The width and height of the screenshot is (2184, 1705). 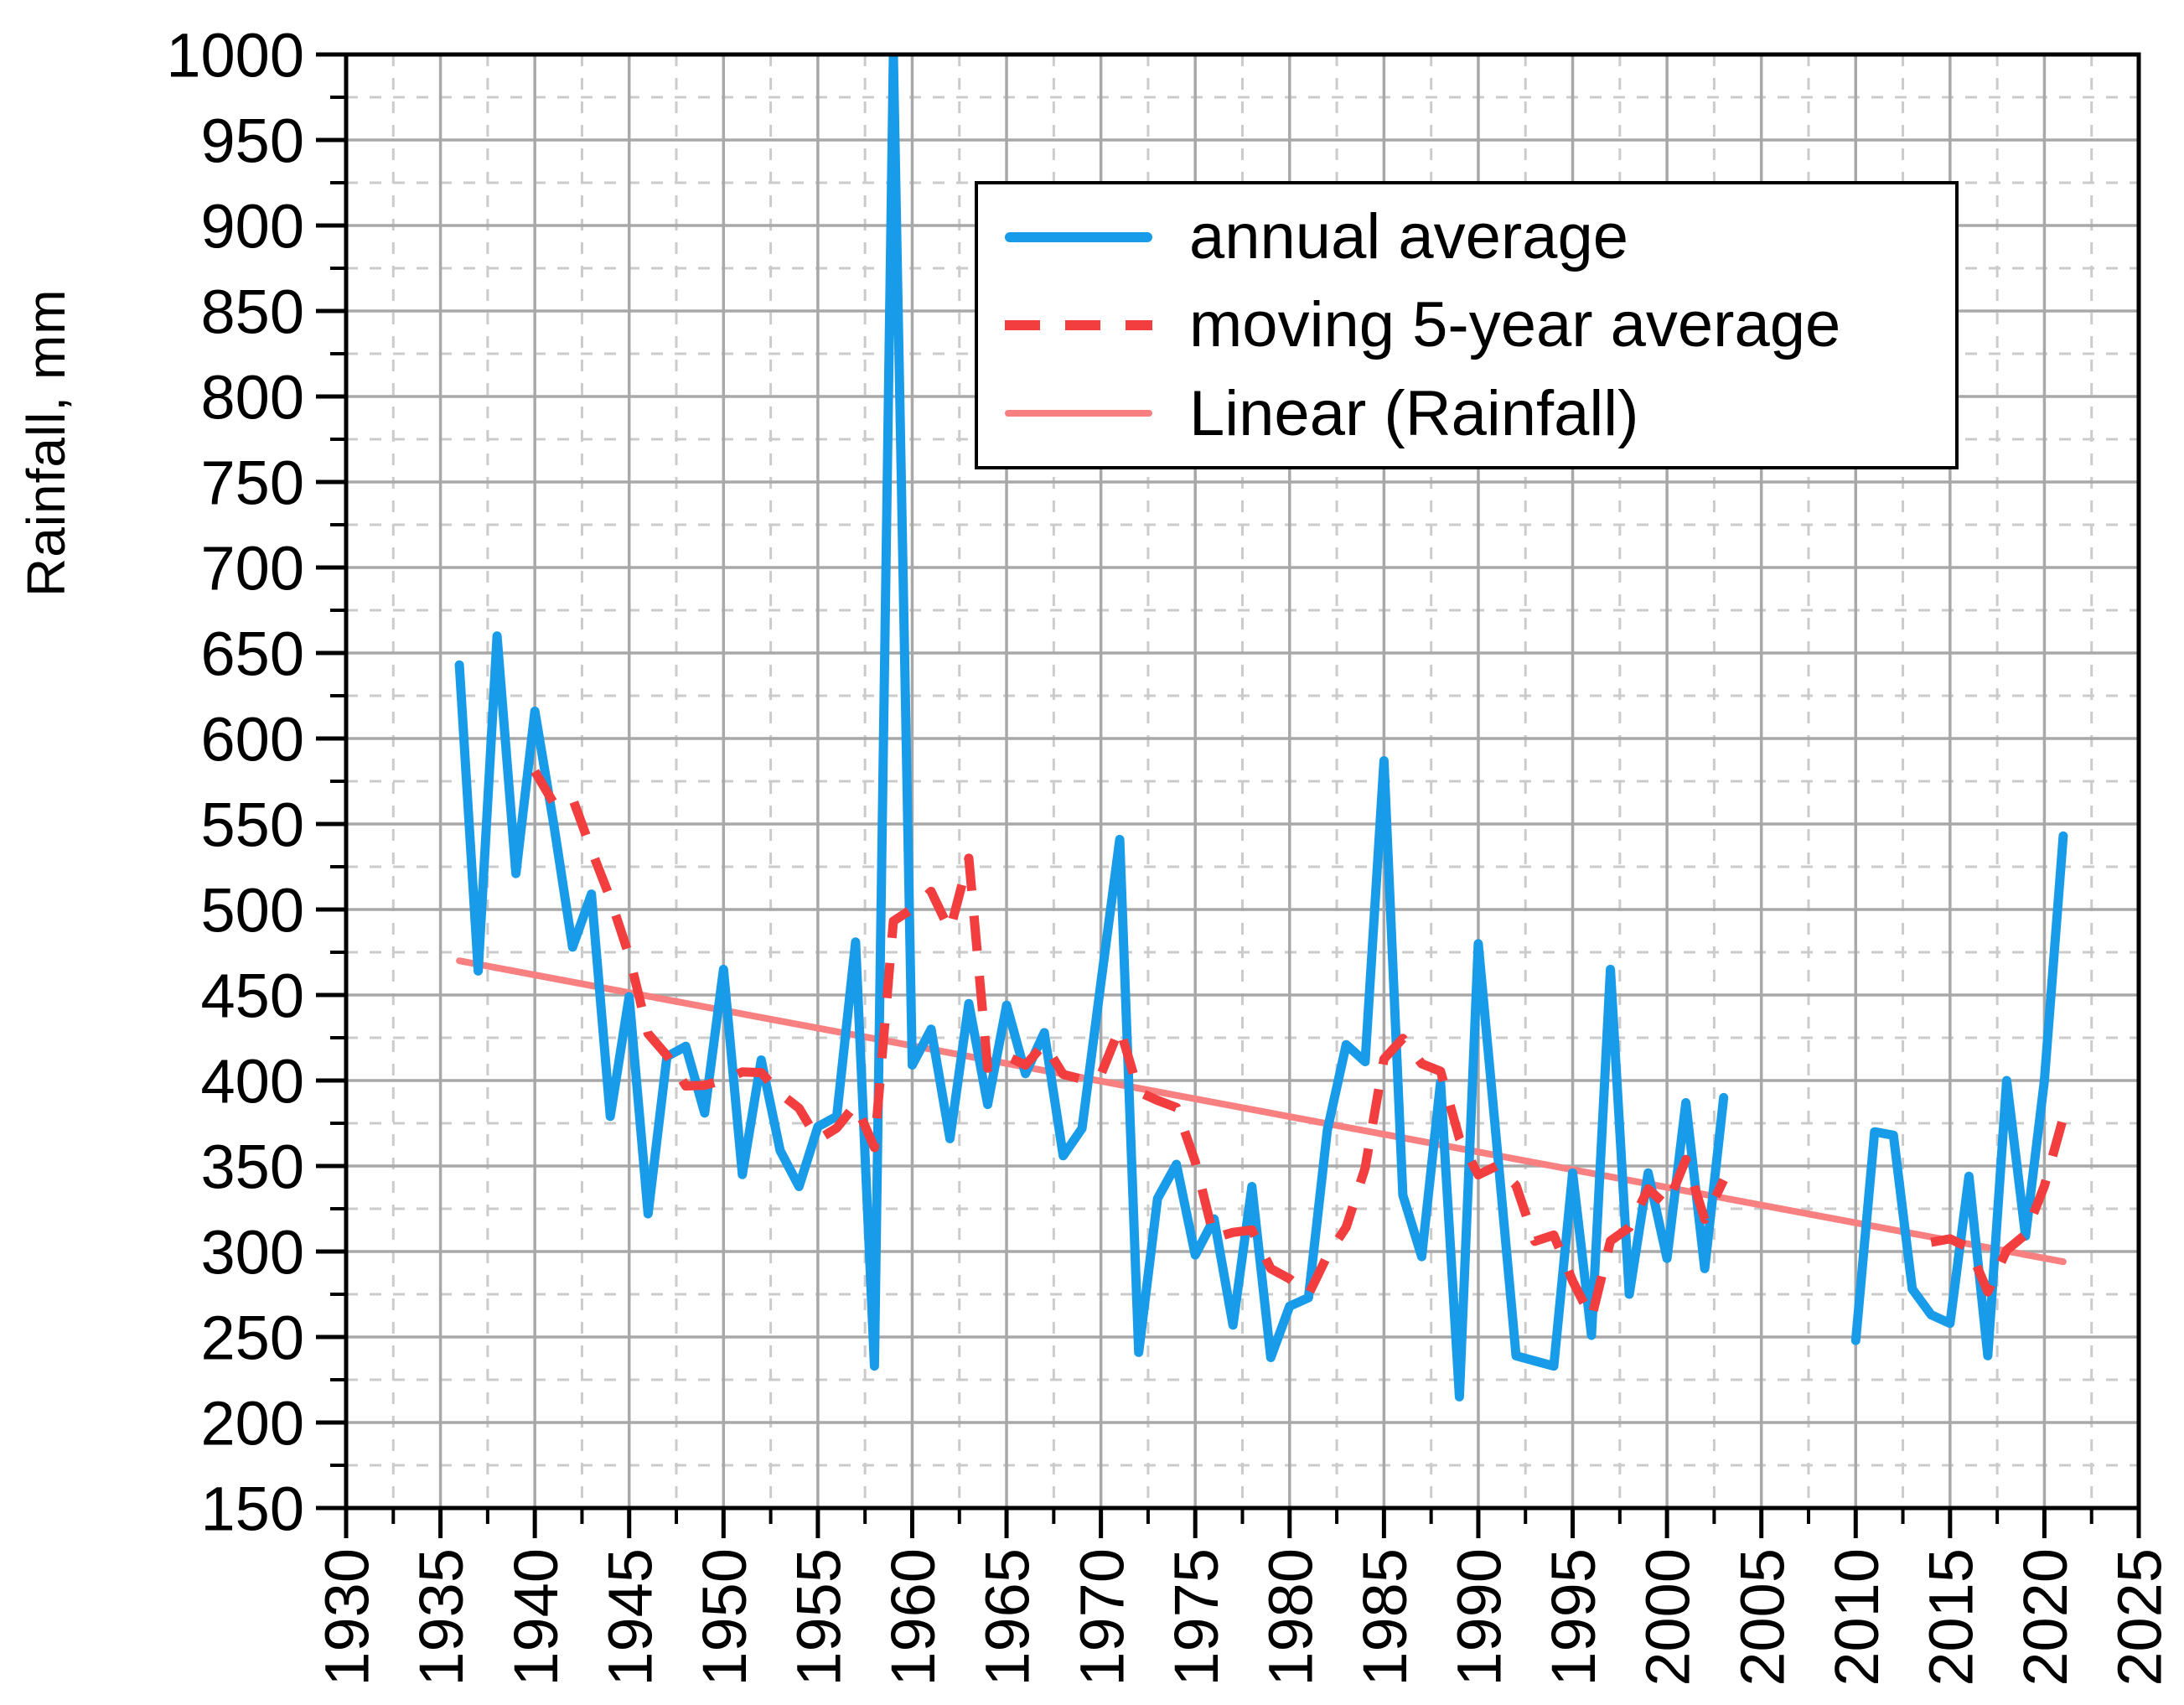 What do you see at coordinates (252, 740) in the screenshot?
I see `y-tick-label: 600` at bounding box center [252, 740].